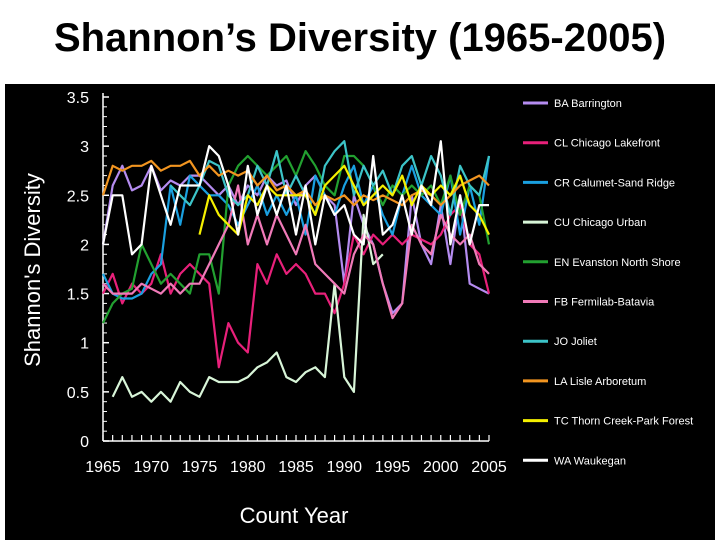 The height and width of the screenshot is (540, 720). I want to click on legend-label: TC Thorn Creek-Park Forest, so click(623, 422).